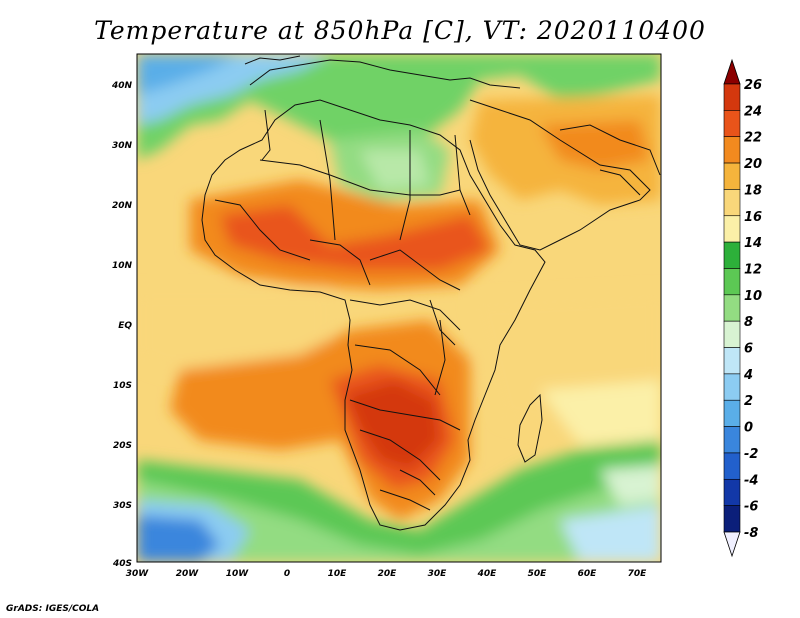  What do you see at coordinates (753, 296) in the screenshot?
I see `colorbar-tick-label: 10` at bounding box center [753, 296].